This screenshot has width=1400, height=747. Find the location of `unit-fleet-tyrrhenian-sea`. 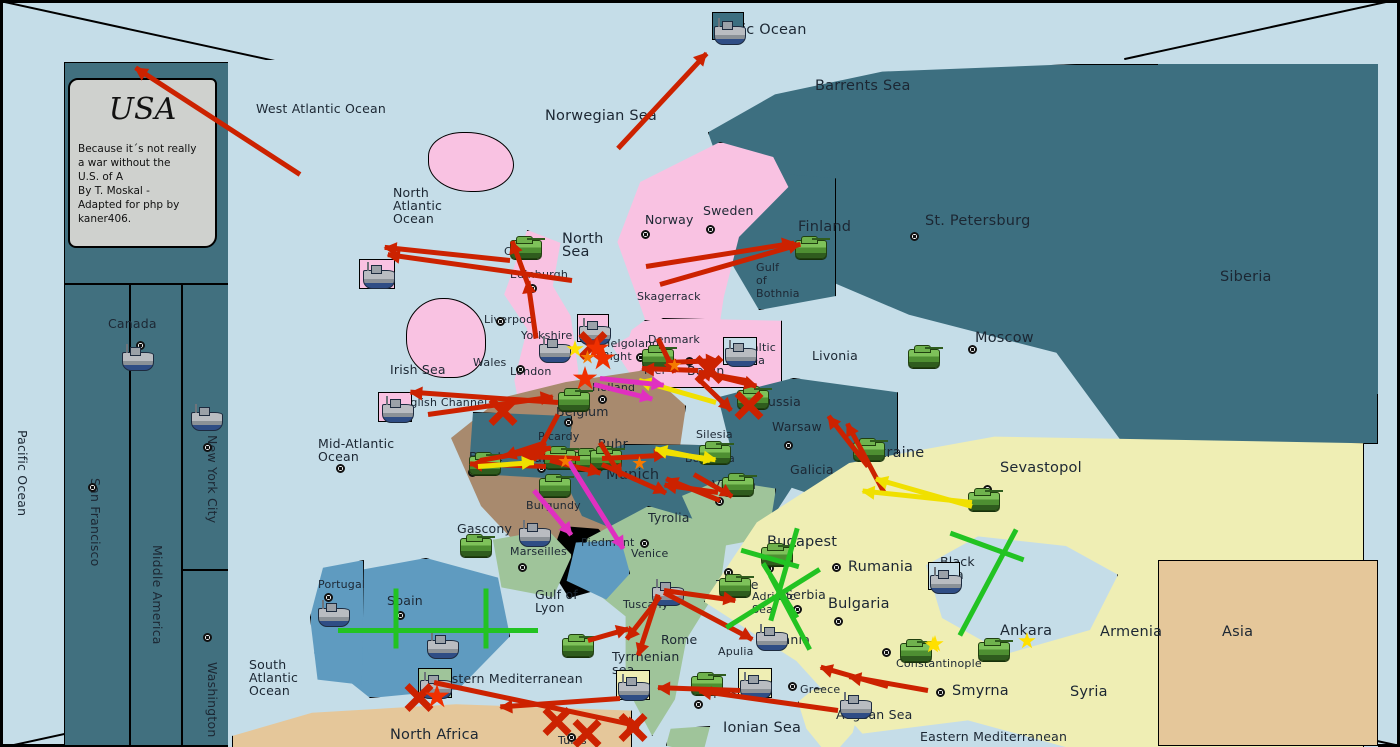

unit-fleet-tyrrhenian-sea is located at coordinates (634, 687).